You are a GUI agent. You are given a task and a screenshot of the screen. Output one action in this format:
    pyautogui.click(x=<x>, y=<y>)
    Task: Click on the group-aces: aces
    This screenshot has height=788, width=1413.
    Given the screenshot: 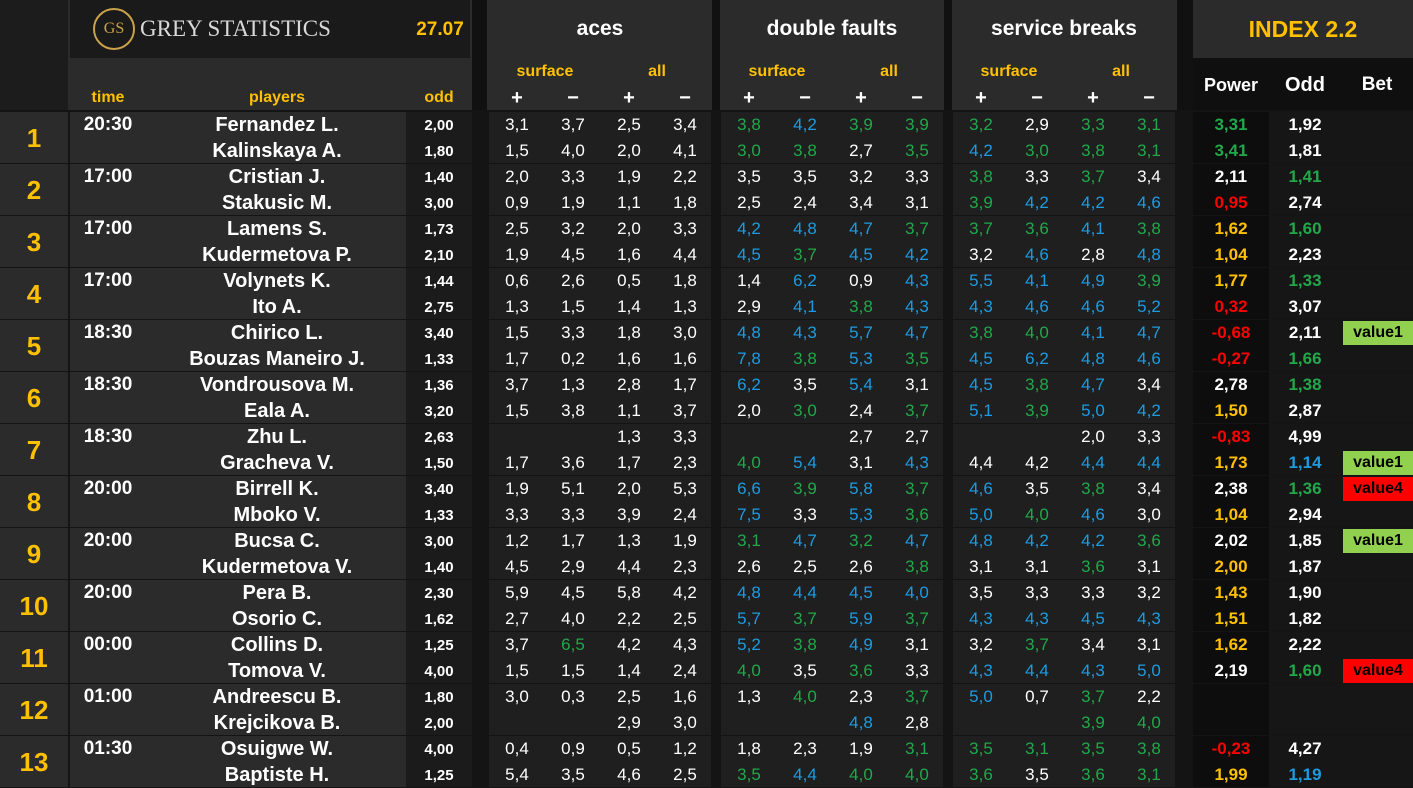 What is the action you would take?
    pyautogui.click(x=600, y=28)
    